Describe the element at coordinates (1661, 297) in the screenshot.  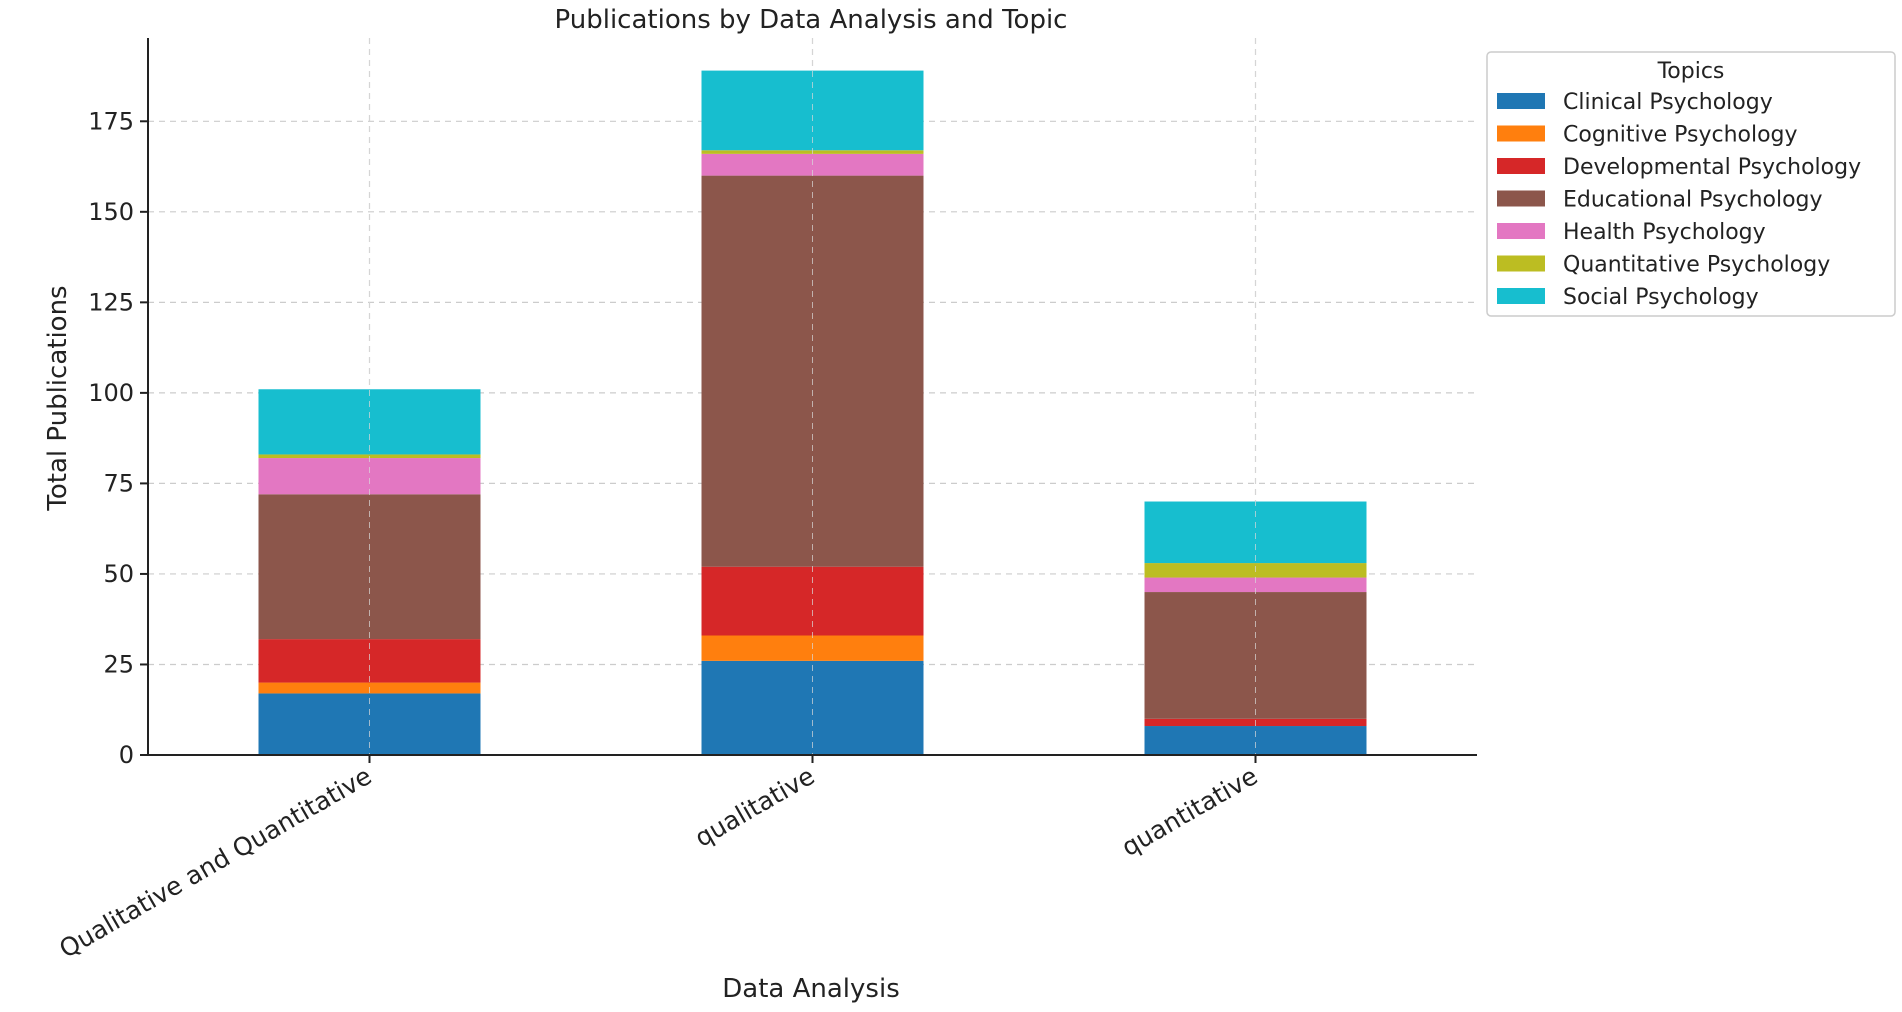
I see `legend-label: Social Psychology` at that location.